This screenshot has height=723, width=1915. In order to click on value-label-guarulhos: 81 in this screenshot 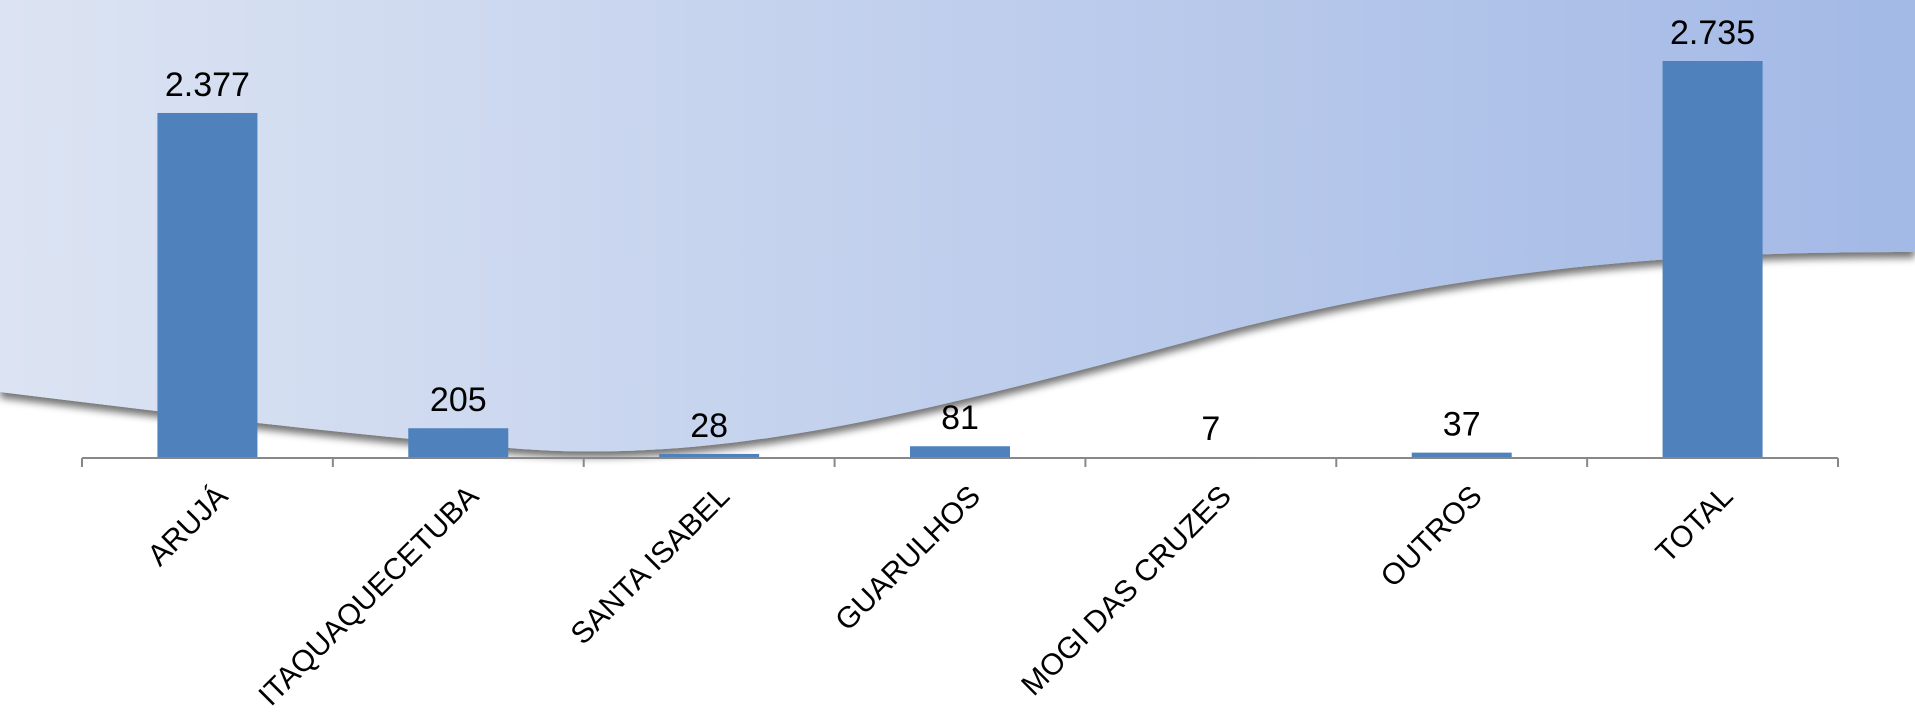, I will do `click(960, 418)`.